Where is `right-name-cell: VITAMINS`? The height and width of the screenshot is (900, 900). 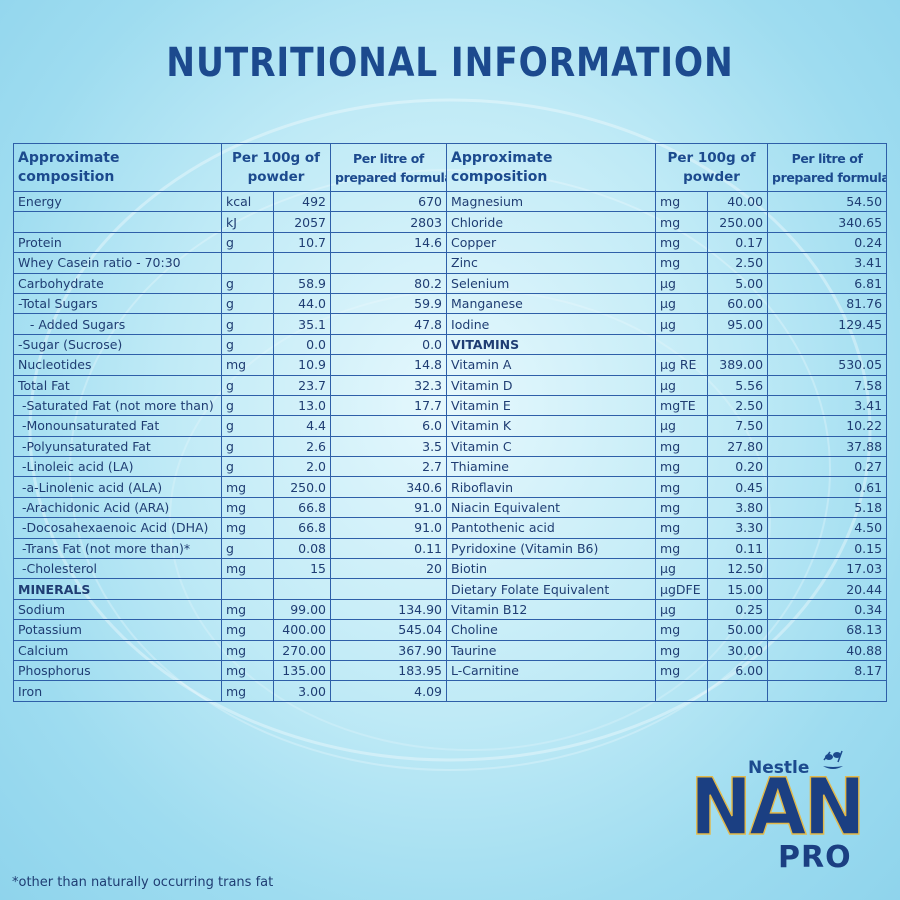
right-name-cell: VITAMINS is located at coordinates (551, 344).